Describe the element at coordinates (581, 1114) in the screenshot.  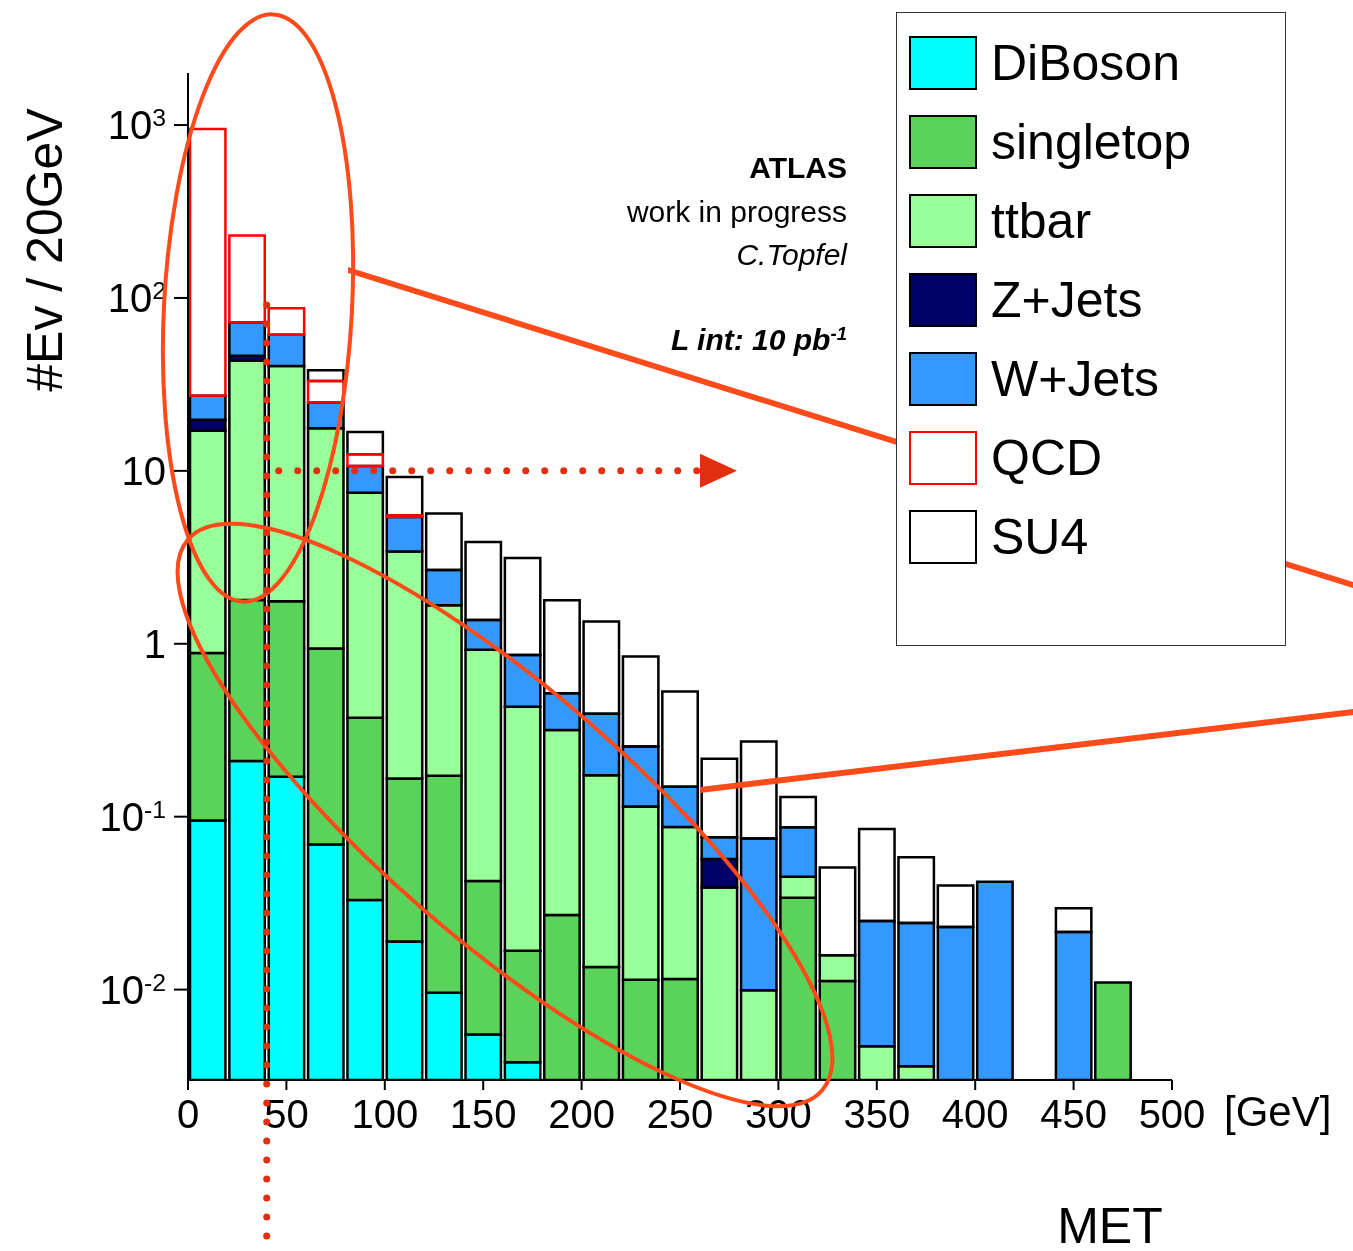
I see `x-tick-label: 200` at that location.